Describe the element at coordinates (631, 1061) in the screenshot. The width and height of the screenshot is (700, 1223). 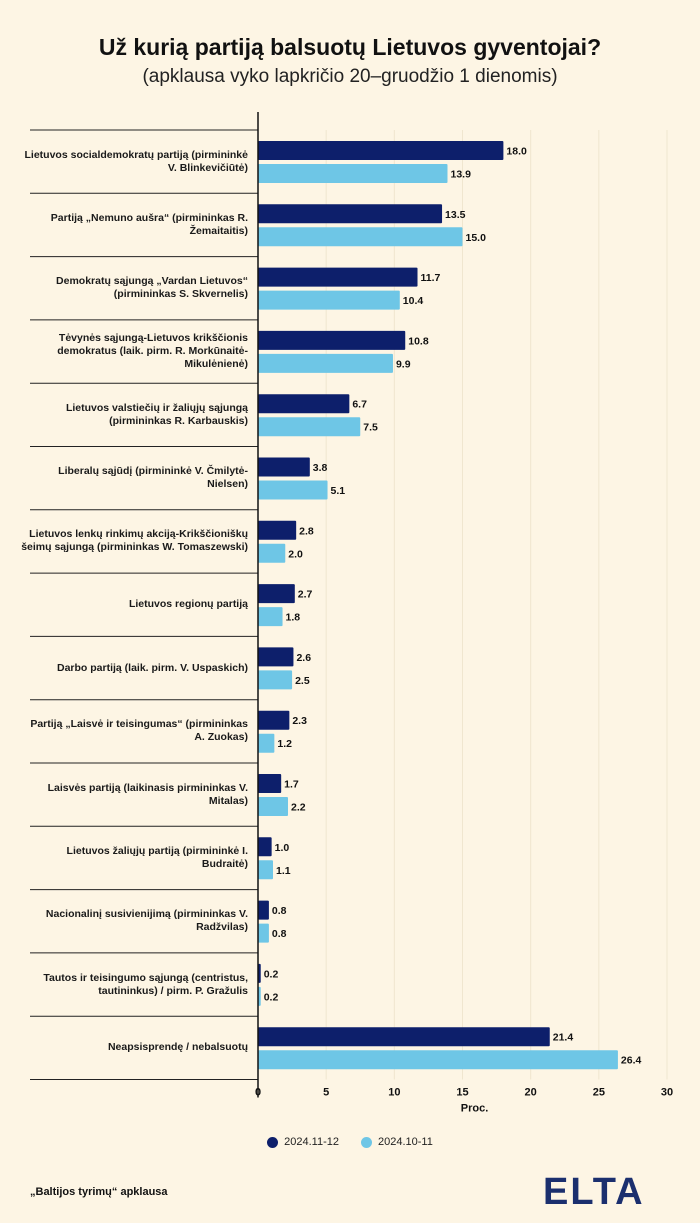
I see `data-label-series-2: 26.4` at that location.